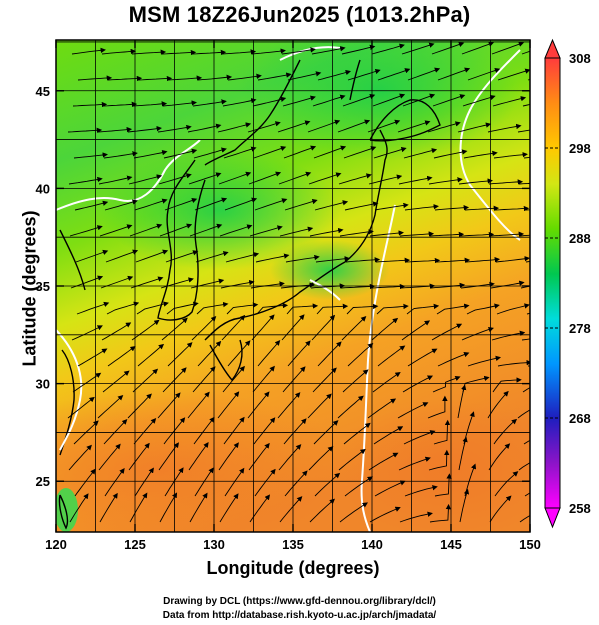 This screenshot has width=599, height=625. What do you see at coordinates (43, 91) in the screenshot?
I see `lat-tick-label: 45` at bounding box center [43, 91].